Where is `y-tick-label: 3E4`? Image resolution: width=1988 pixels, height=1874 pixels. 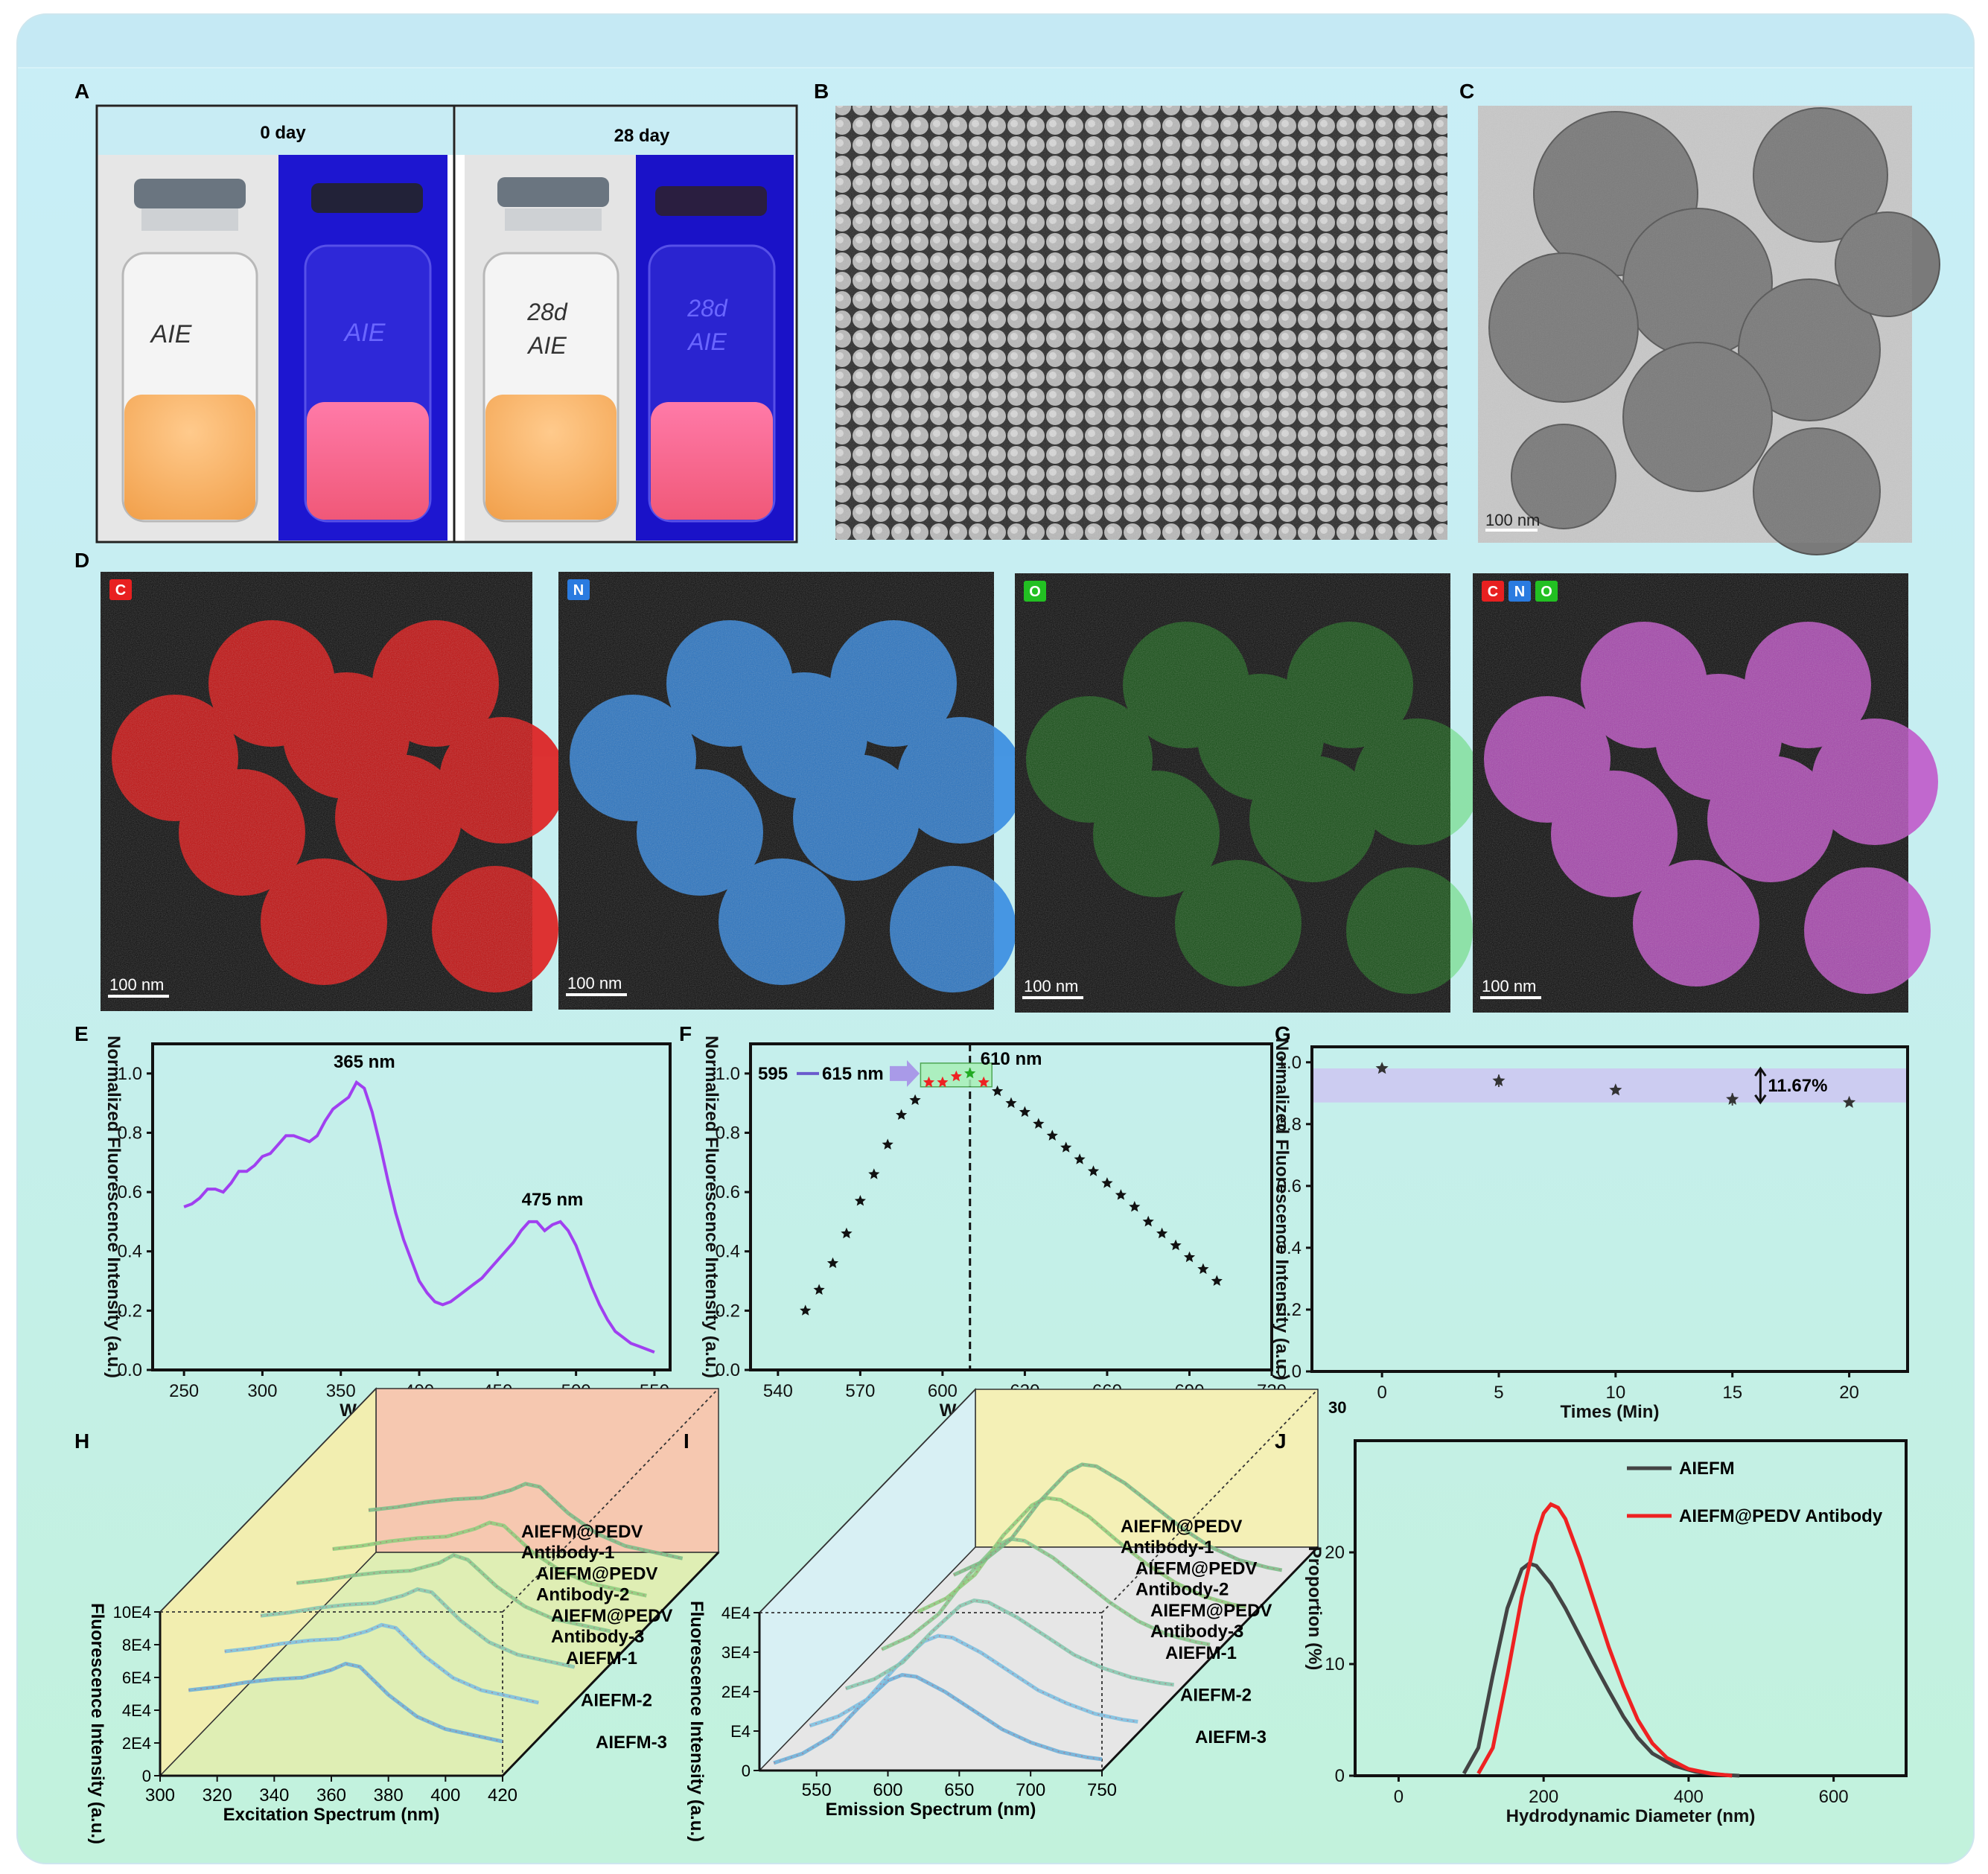
y-tick-label: 3E4 is located at coordinates (736, 1652).